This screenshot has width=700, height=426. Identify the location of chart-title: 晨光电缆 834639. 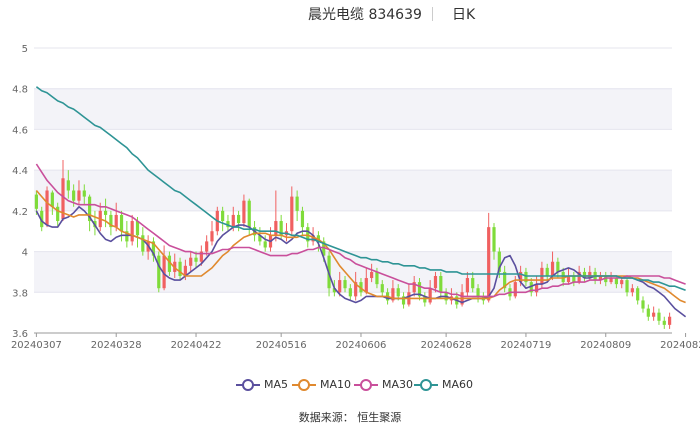
(365, 15).